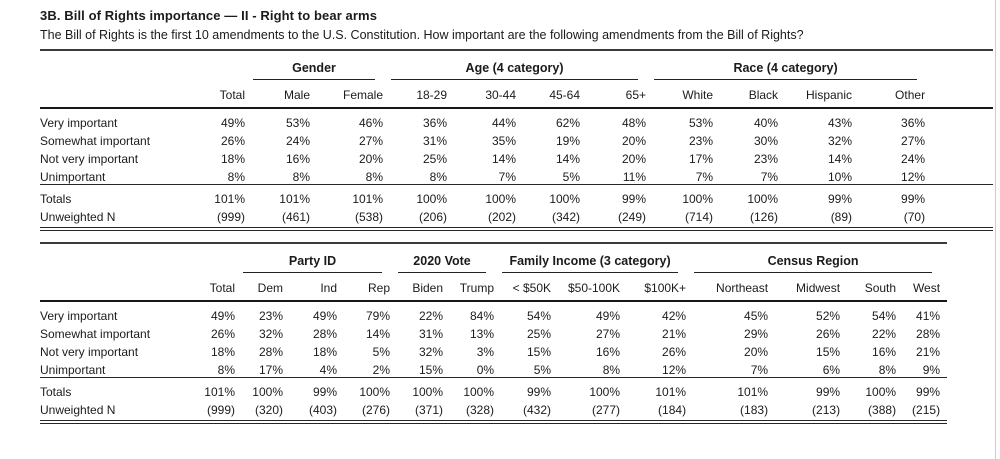 The height and width of the screenshot is (459, 1000). I want to click on group-header-gender: Gender, so click(314, 65).